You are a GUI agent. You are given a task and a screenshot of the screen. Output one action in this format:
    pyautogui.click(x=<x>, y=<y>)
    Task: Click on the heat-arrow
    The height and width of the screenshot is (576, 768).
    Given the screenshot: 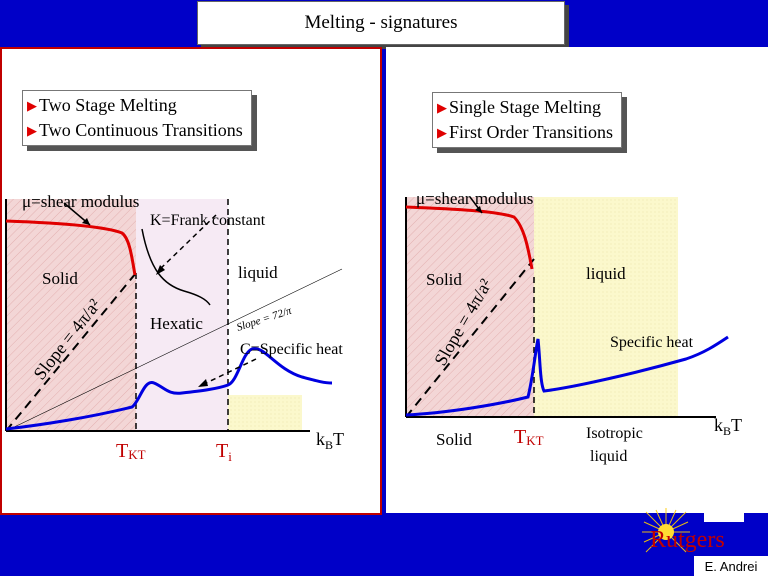 What is the action you would take?
    pyautogui.click(x=229, y=372)
    